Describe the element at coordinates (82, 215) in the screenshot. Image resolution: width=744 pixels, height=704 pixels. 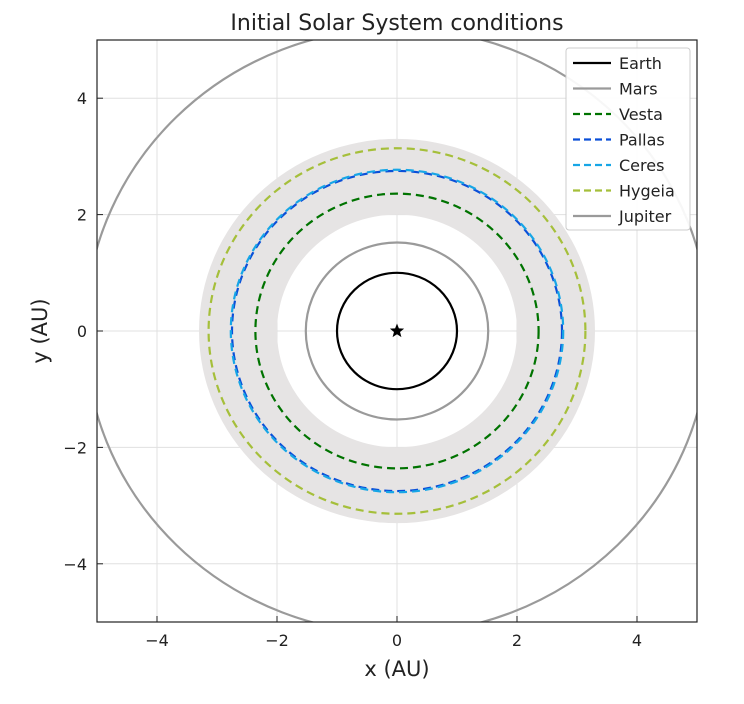
I see `y-tick-label-2: 2` at that location.